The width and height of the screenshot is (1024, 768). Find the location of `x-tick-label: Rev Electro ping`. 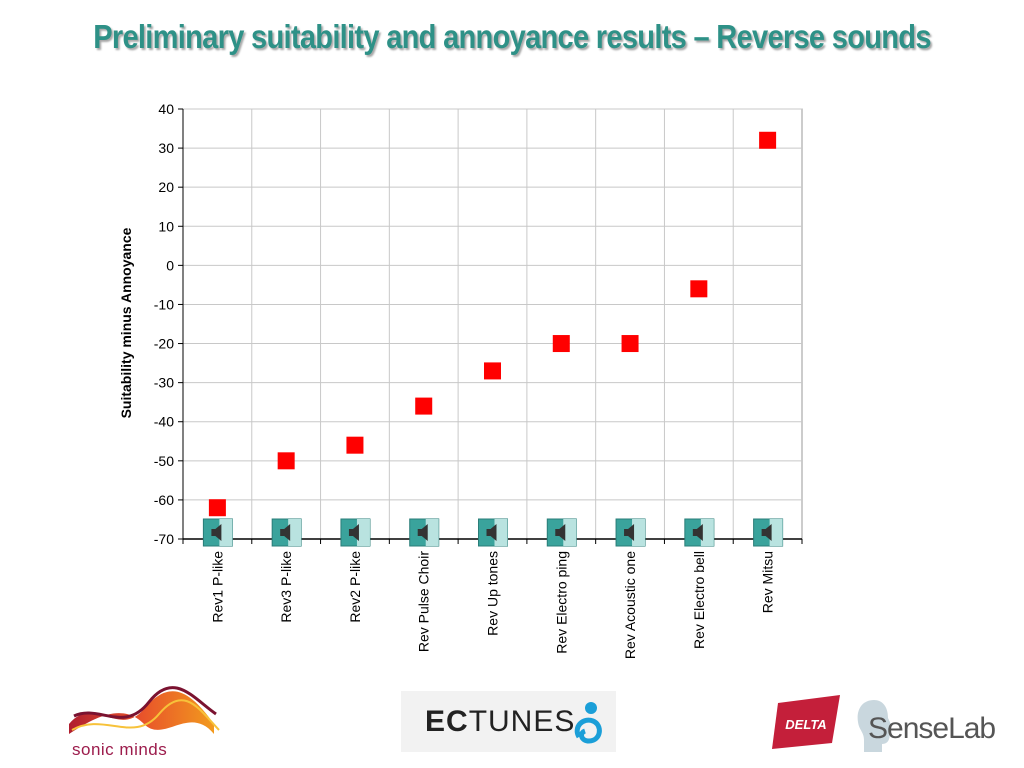

x-tick-label: Rev Electro ping is located at coordinates (561, 602).